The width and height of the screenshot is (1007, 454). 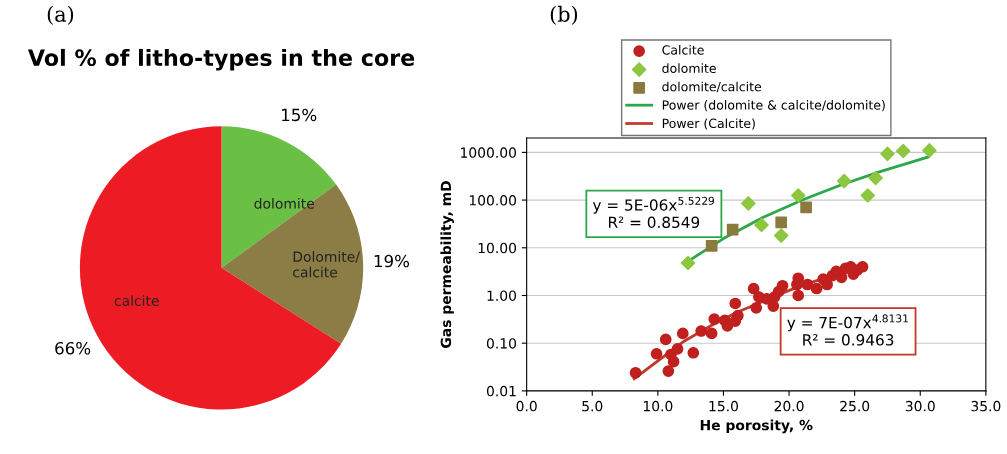 What do you see at coordinates (855, 406) in the screenshot?
I see `x-tick-label: 25.0` at bounding box center [855, 406].